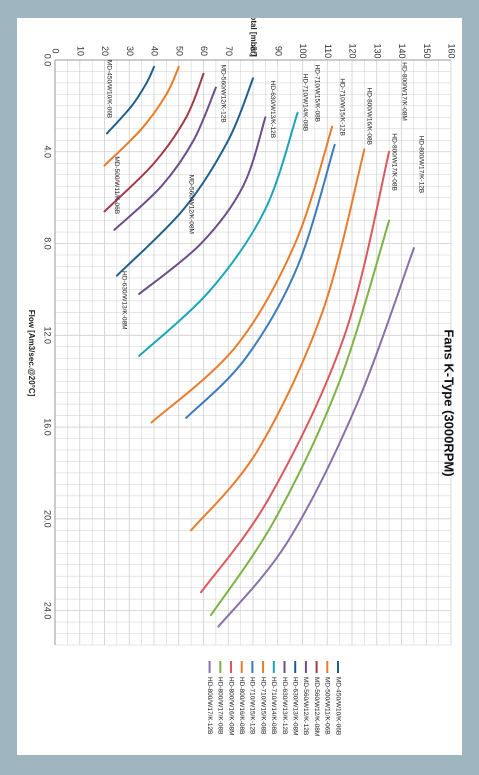  Describe the element at coordinates (241, 705) in the screenshot. I see `legend-label-10: HD-800/W16/K-08B` at that location.